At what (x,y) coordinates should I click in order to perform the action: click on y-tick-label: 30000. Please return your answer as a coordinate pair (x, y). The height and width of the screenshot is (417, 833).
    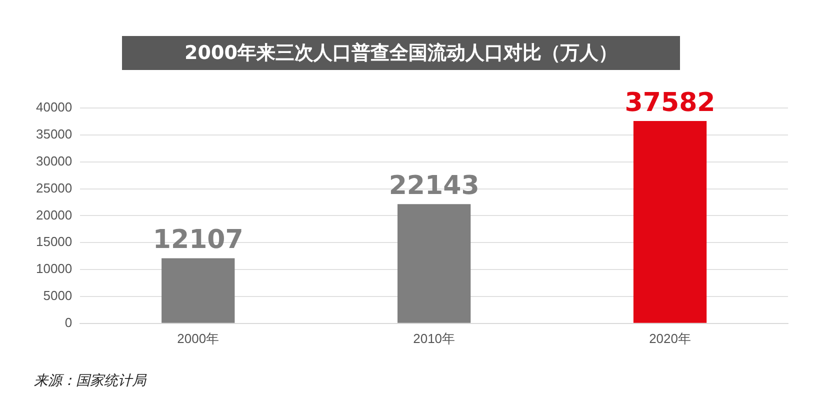
    Looking at the image, I should click on (54, 160).